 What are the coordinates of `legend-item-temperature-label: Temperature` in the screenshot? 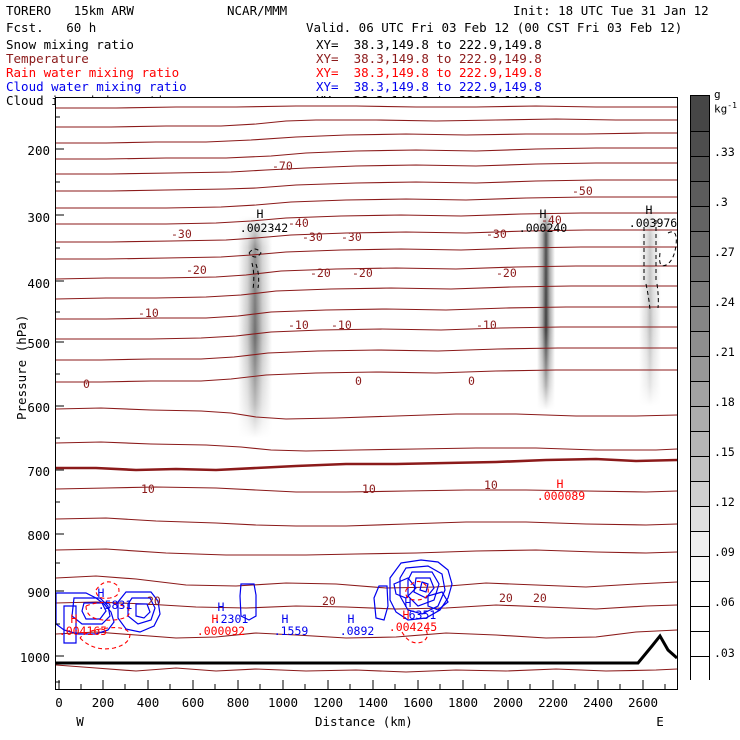 It's located at (47, 58).